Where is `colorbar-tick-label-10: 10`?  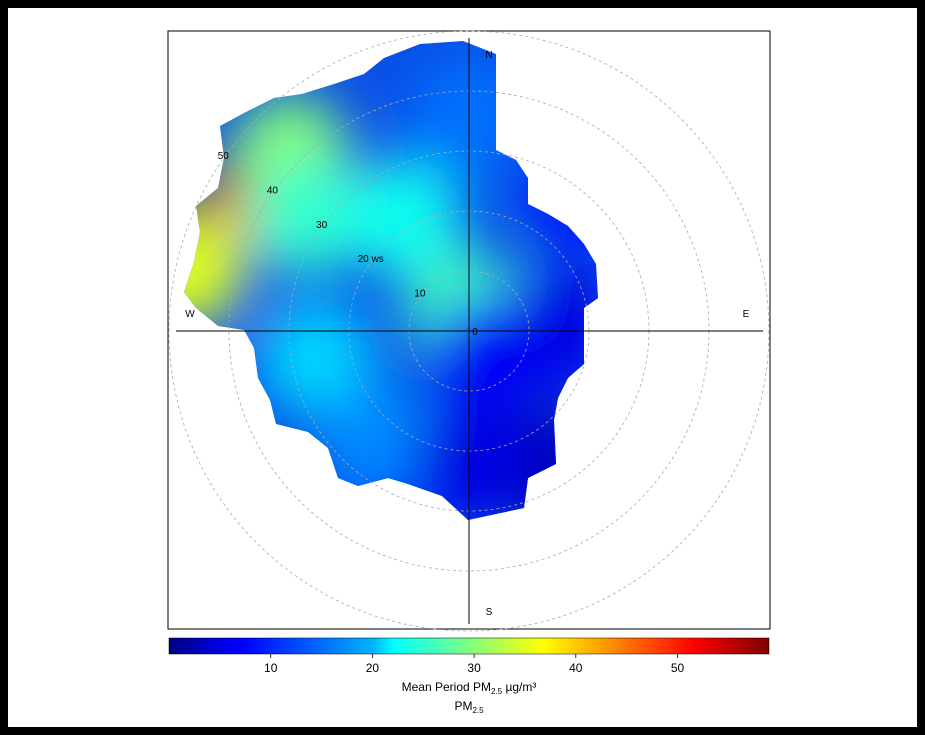
colorbar-tick-label-10: 10 is located at coordinates (271, 668).